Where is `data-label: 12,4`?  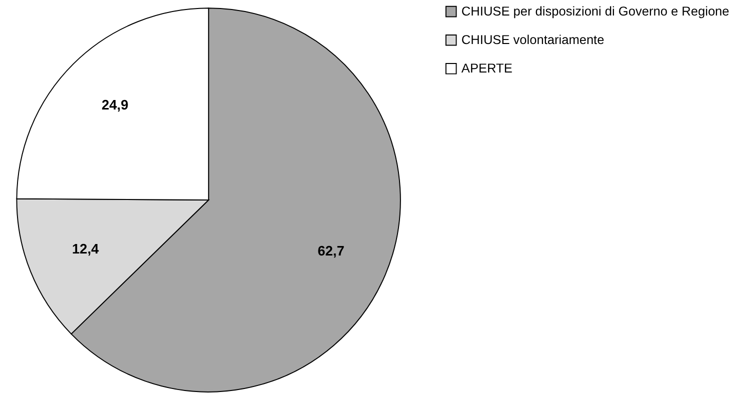
data-label: 12,4 is located at coordinates (86, 249).